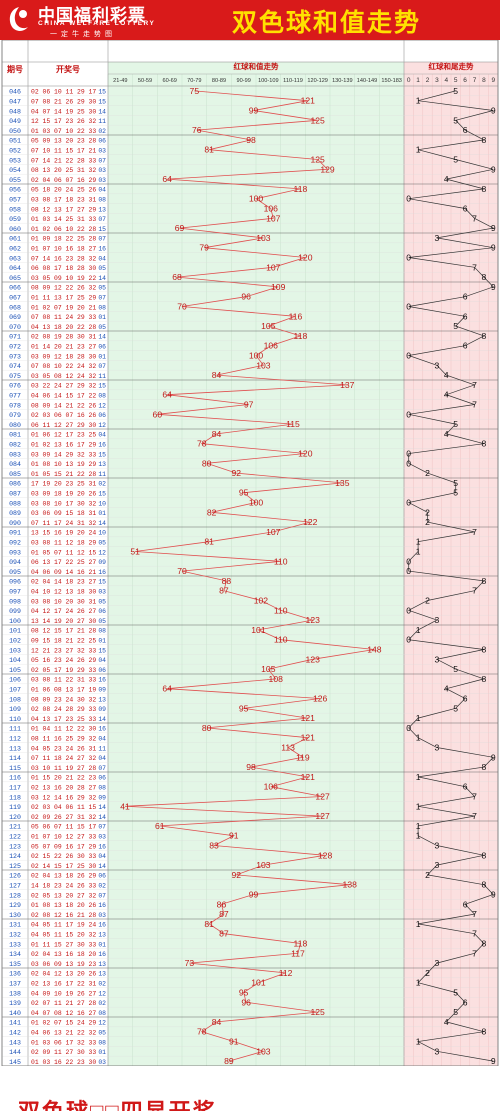  What do you see at coordinates (63, 778) in the screenshot?
I see `red-balls: 01 15 20 21 22 23` at bounding box center [63, 778].